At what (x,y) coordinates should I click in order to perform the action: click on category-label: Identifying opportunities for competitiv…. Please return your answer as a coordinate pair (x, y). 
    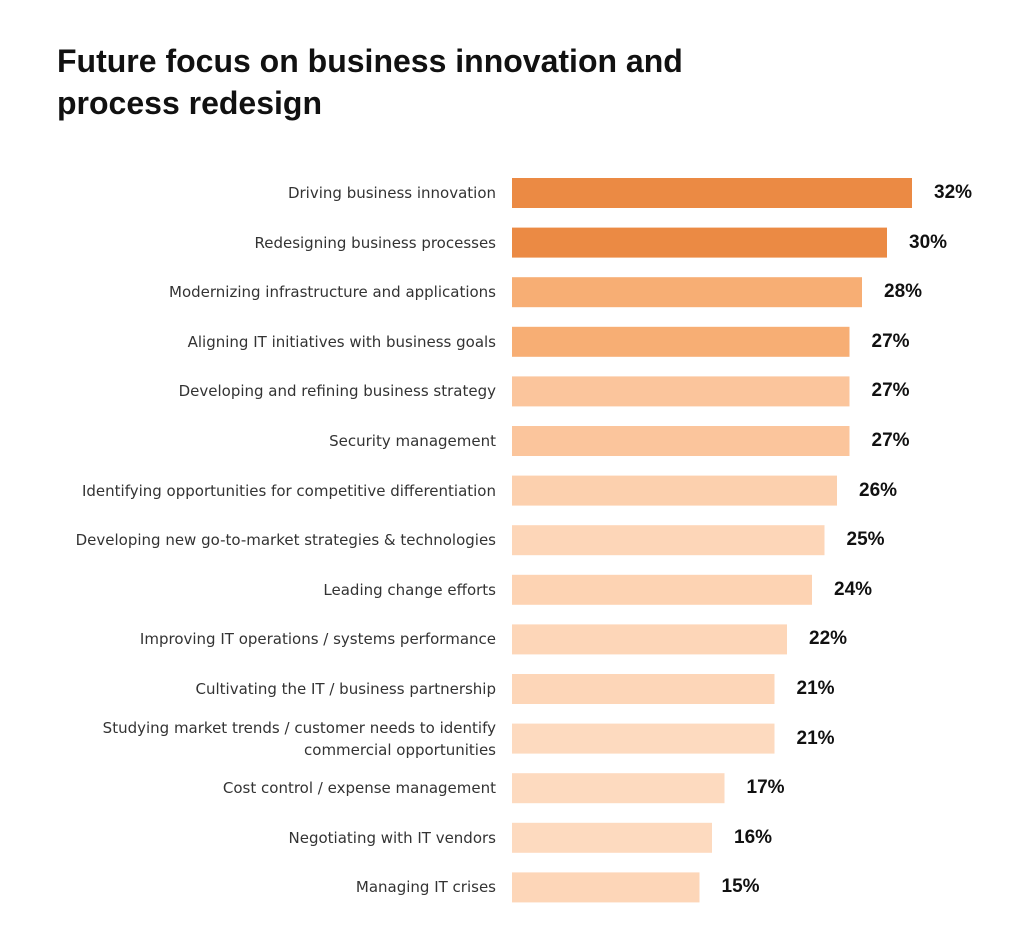
    Looking at the image, I should click on (288, 490).